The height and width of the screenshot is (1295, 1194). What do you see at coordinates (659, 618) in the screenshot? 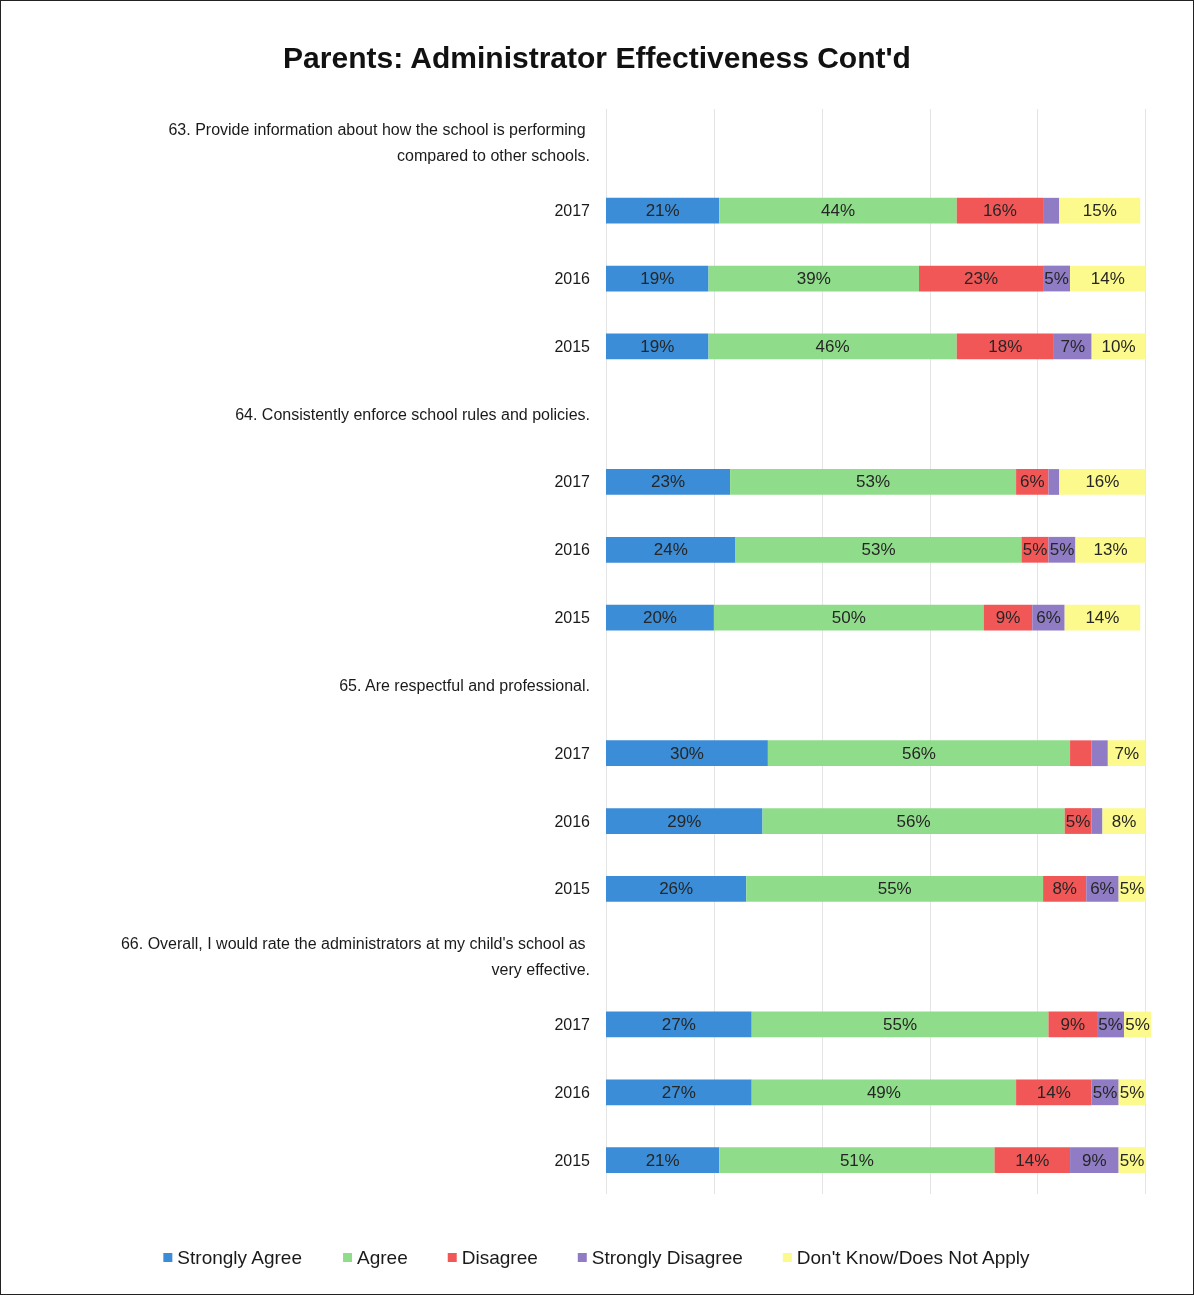
I see `data-label: 20%` at bounding box center [659, 618].